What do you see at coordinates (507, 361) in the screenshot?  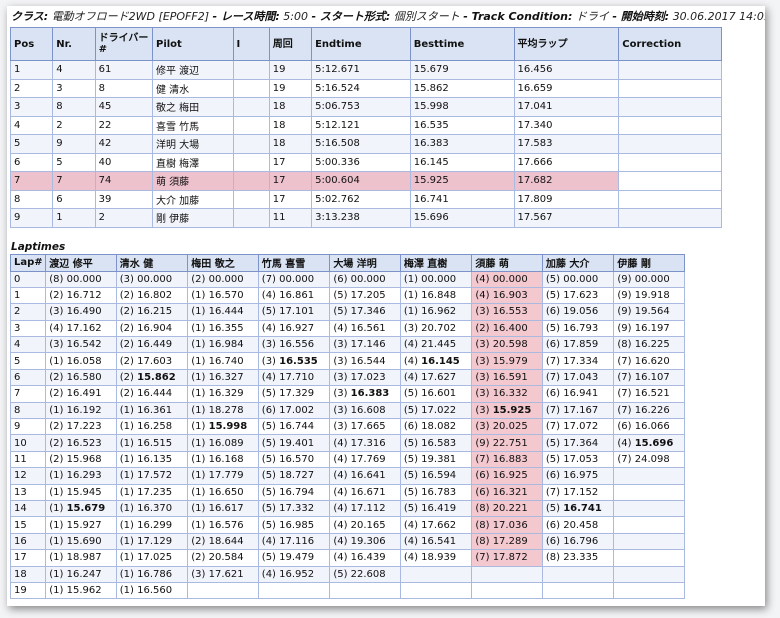 I see `lap-cell: (3) 15.979` at bounding box center [507, 361].